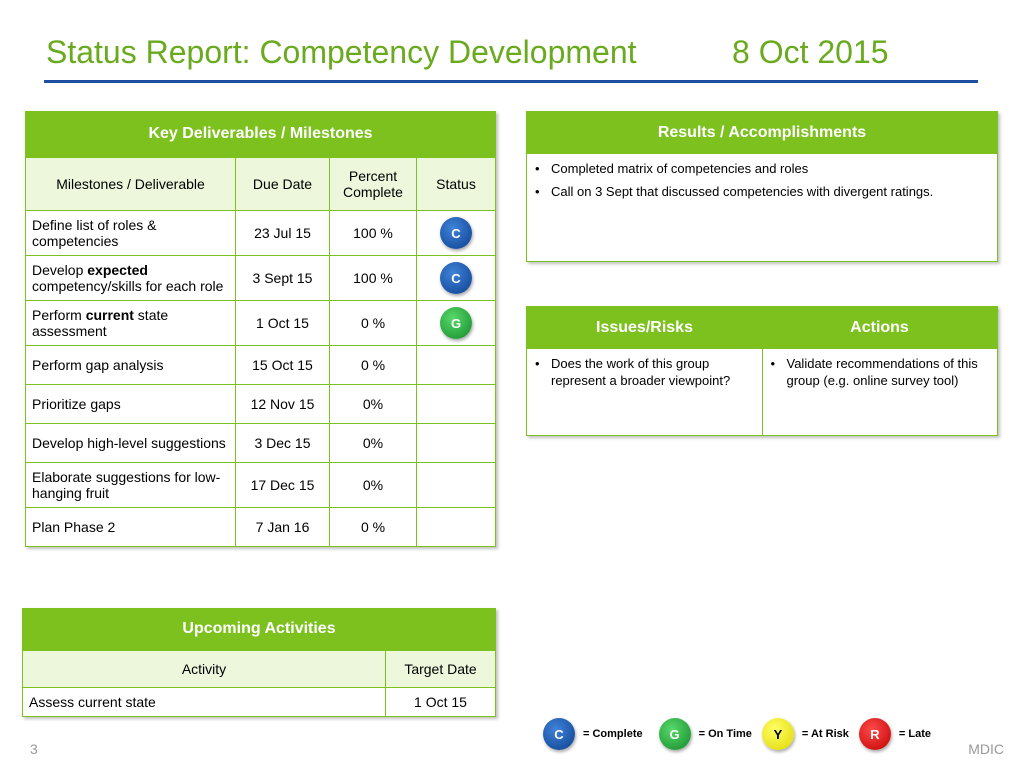  I want to click on milestone-name: Perform gap analysis, so click(130, 365).